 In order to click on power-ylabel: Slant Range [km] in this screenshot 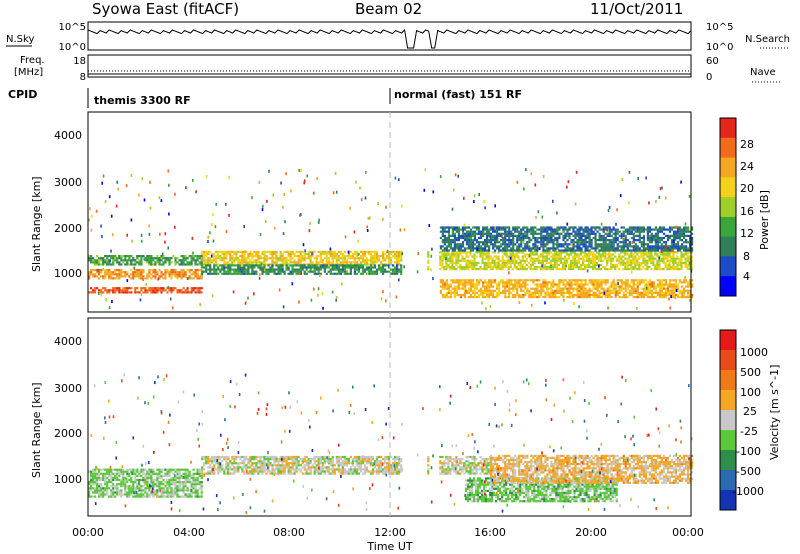, I will do `click(36, 224)`.